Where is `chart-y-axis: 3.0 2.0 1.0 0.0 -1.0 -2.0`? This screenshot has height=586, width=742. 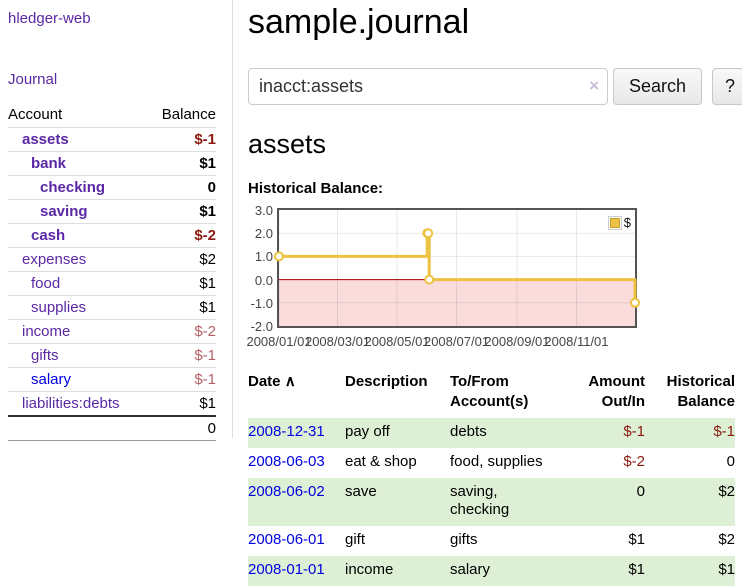 chart-y-axis: 3.0 2.0 1.0 0.0 -1.0 -2.0 is located at coordinates (260, 268).